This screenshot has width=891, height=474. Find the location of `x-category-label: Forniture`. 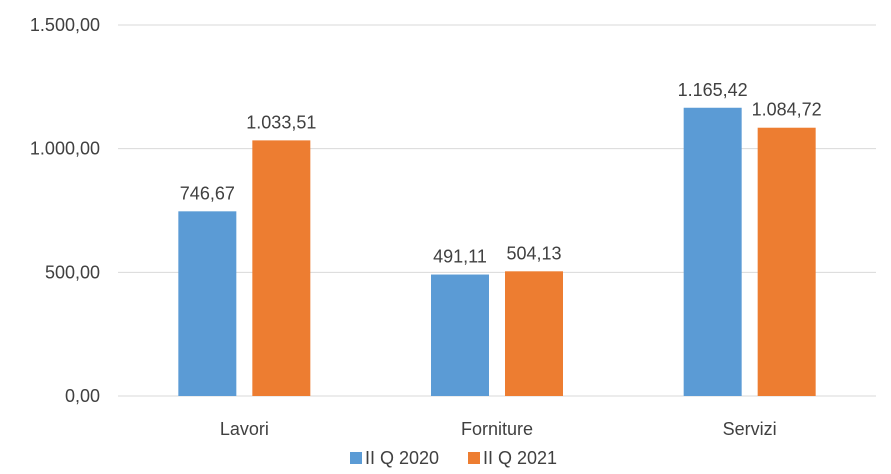

x-category-label: Forniture is located at coordinates (497, 429).